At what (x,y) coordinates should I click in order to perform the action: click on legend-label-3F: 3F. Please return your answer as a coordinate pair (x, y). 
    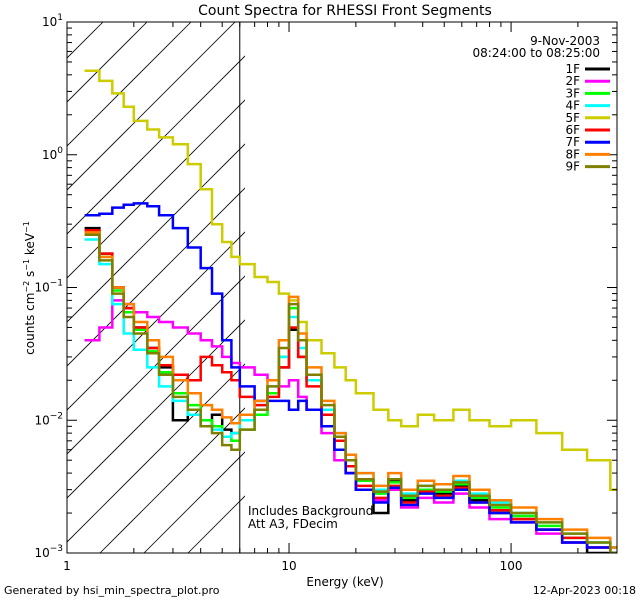
    Looking at the image, I should click on (572, 93).